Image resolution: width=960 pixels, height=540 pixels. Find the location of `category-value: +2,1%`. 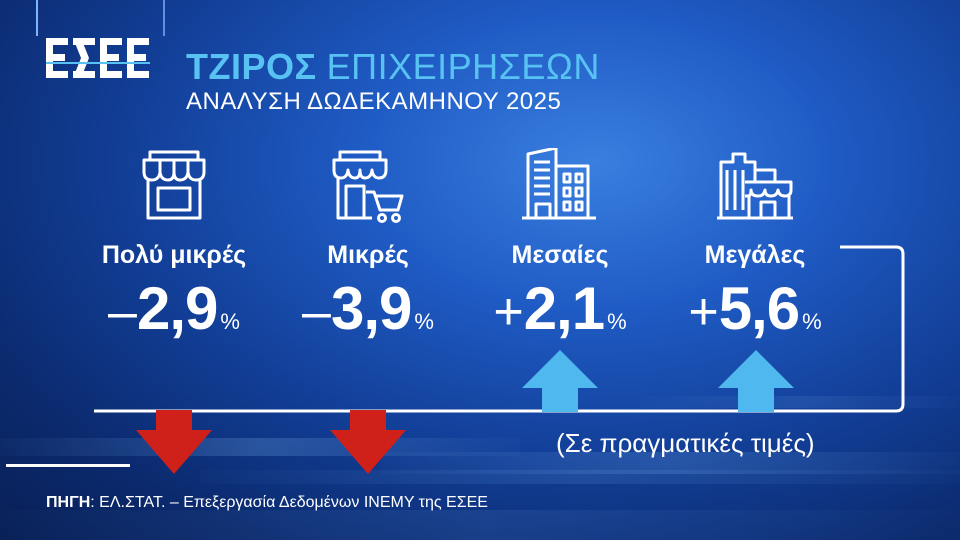

category-value: +2,1% is located at coordinates (560, 308).